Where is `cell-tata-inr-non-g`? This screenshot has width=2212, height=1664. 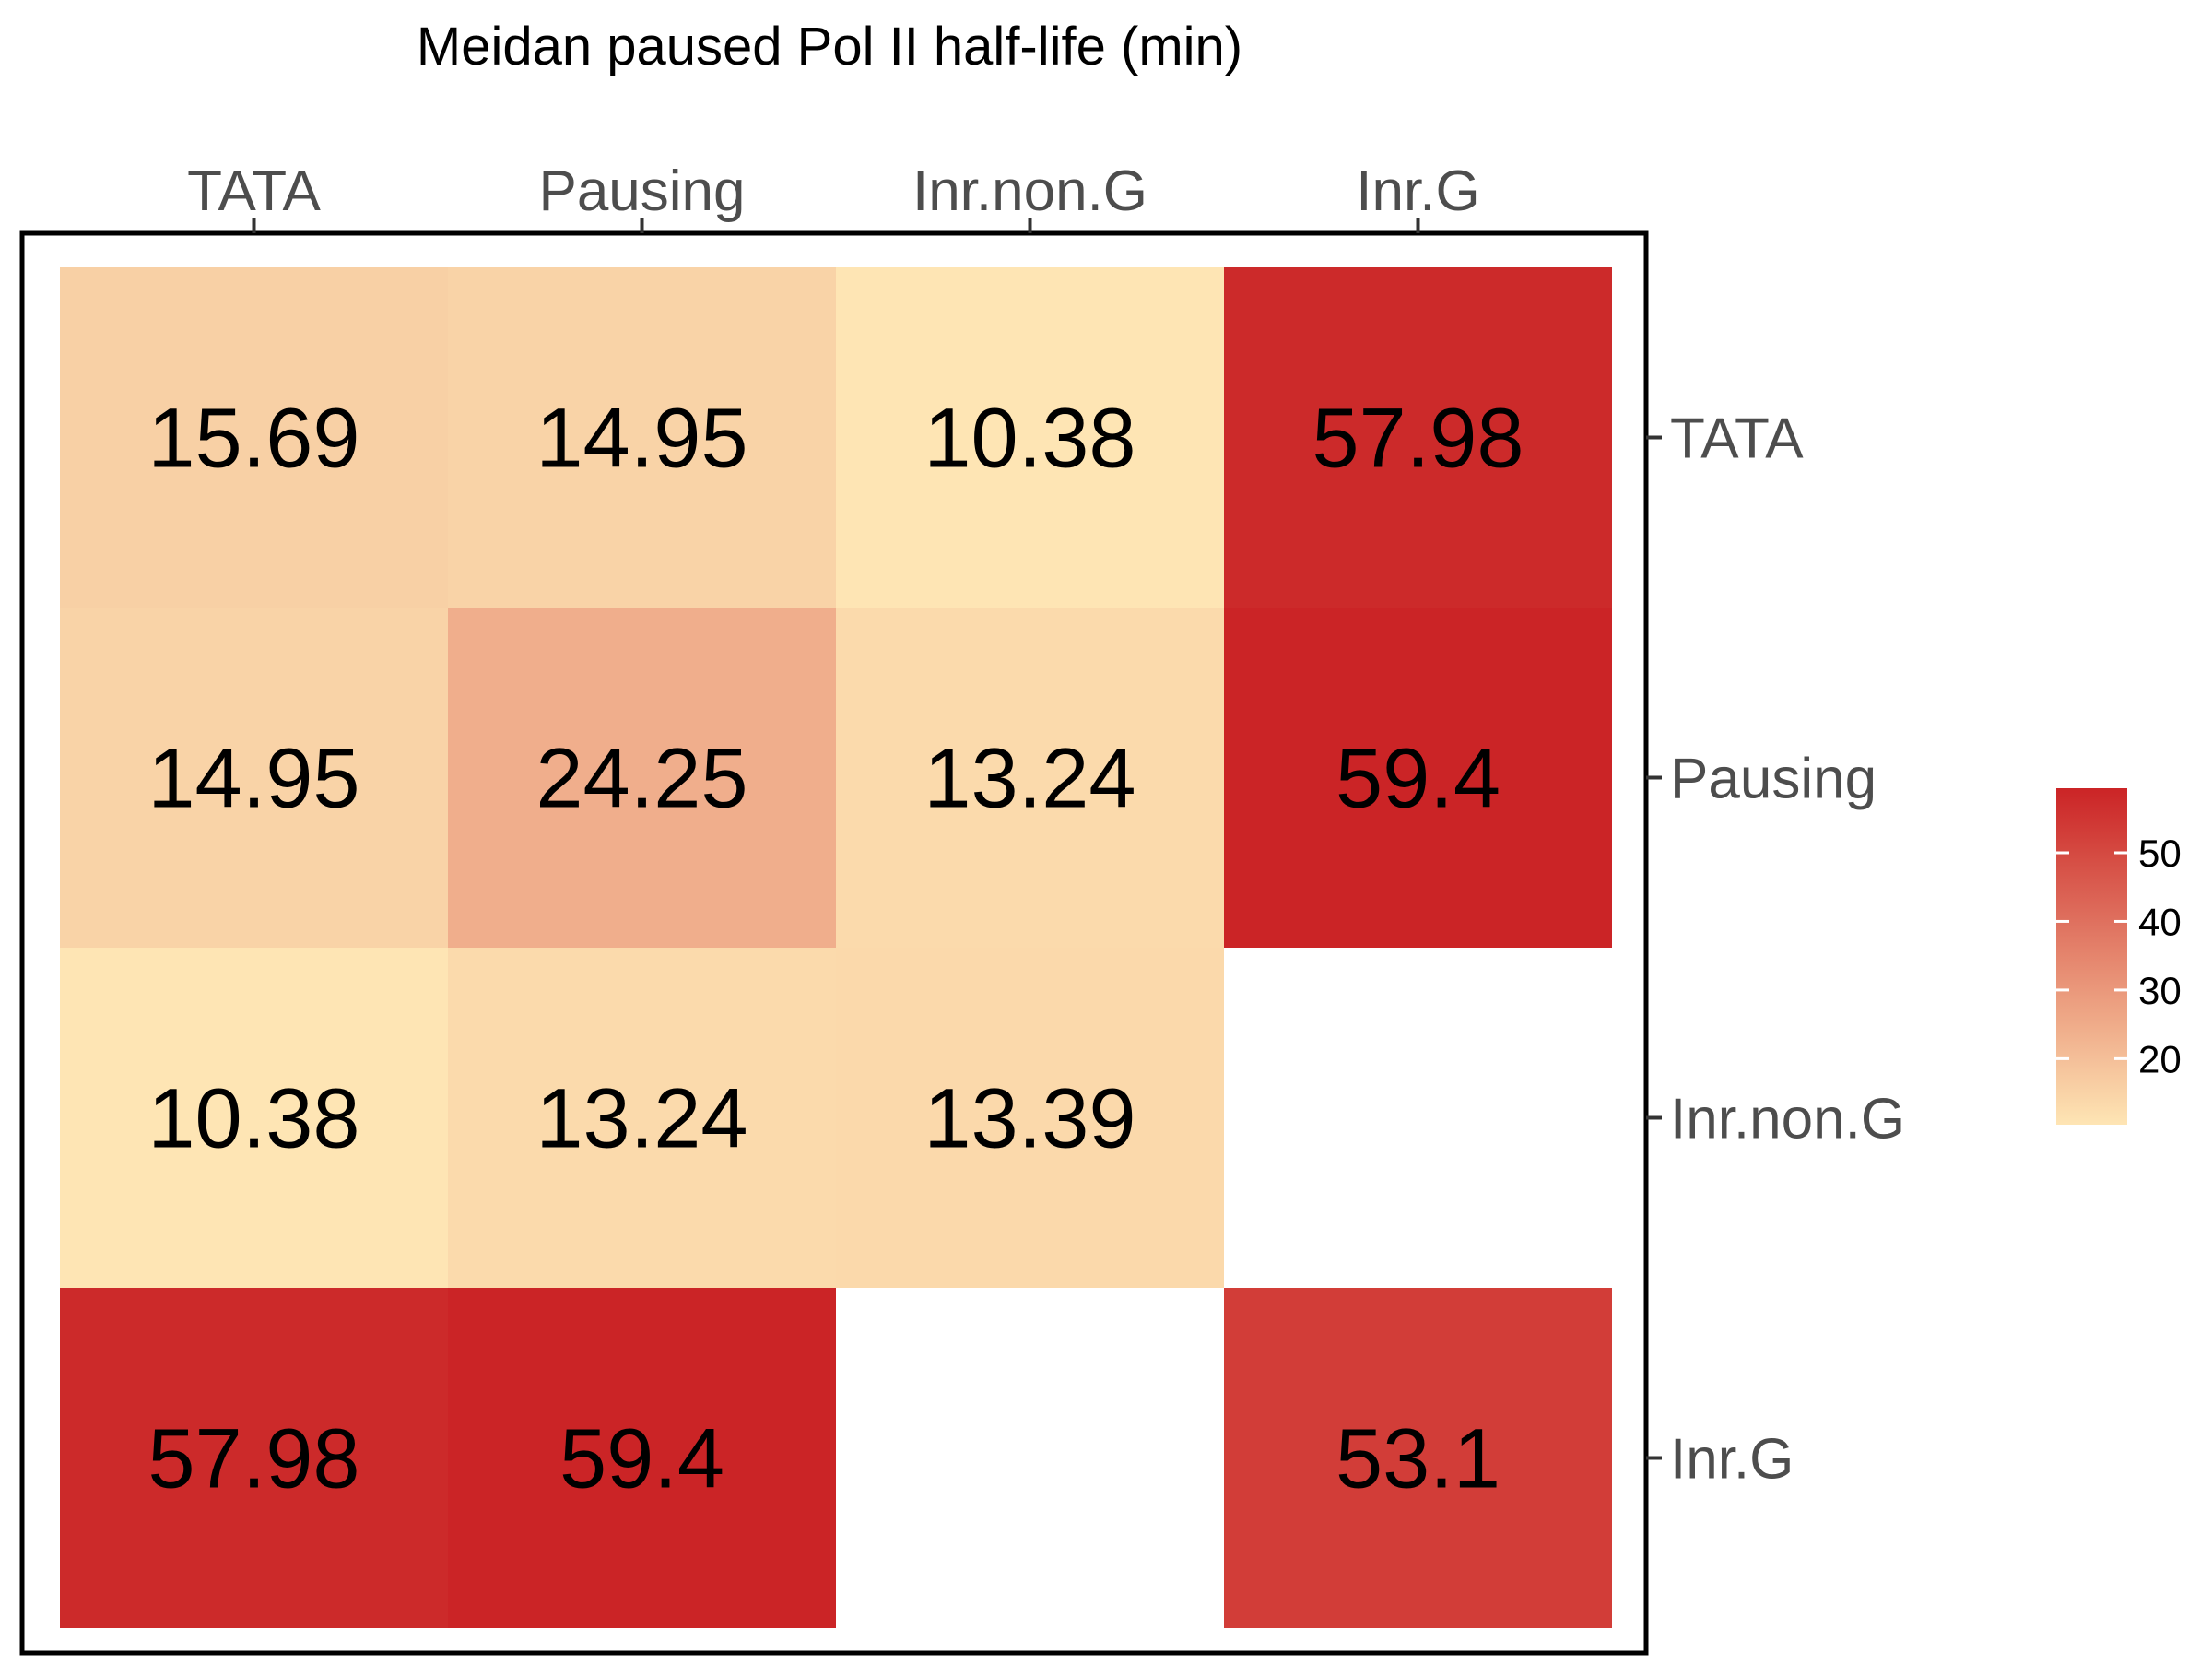 cell-tata-inr-non-g is located at coordinates (254, 1118).